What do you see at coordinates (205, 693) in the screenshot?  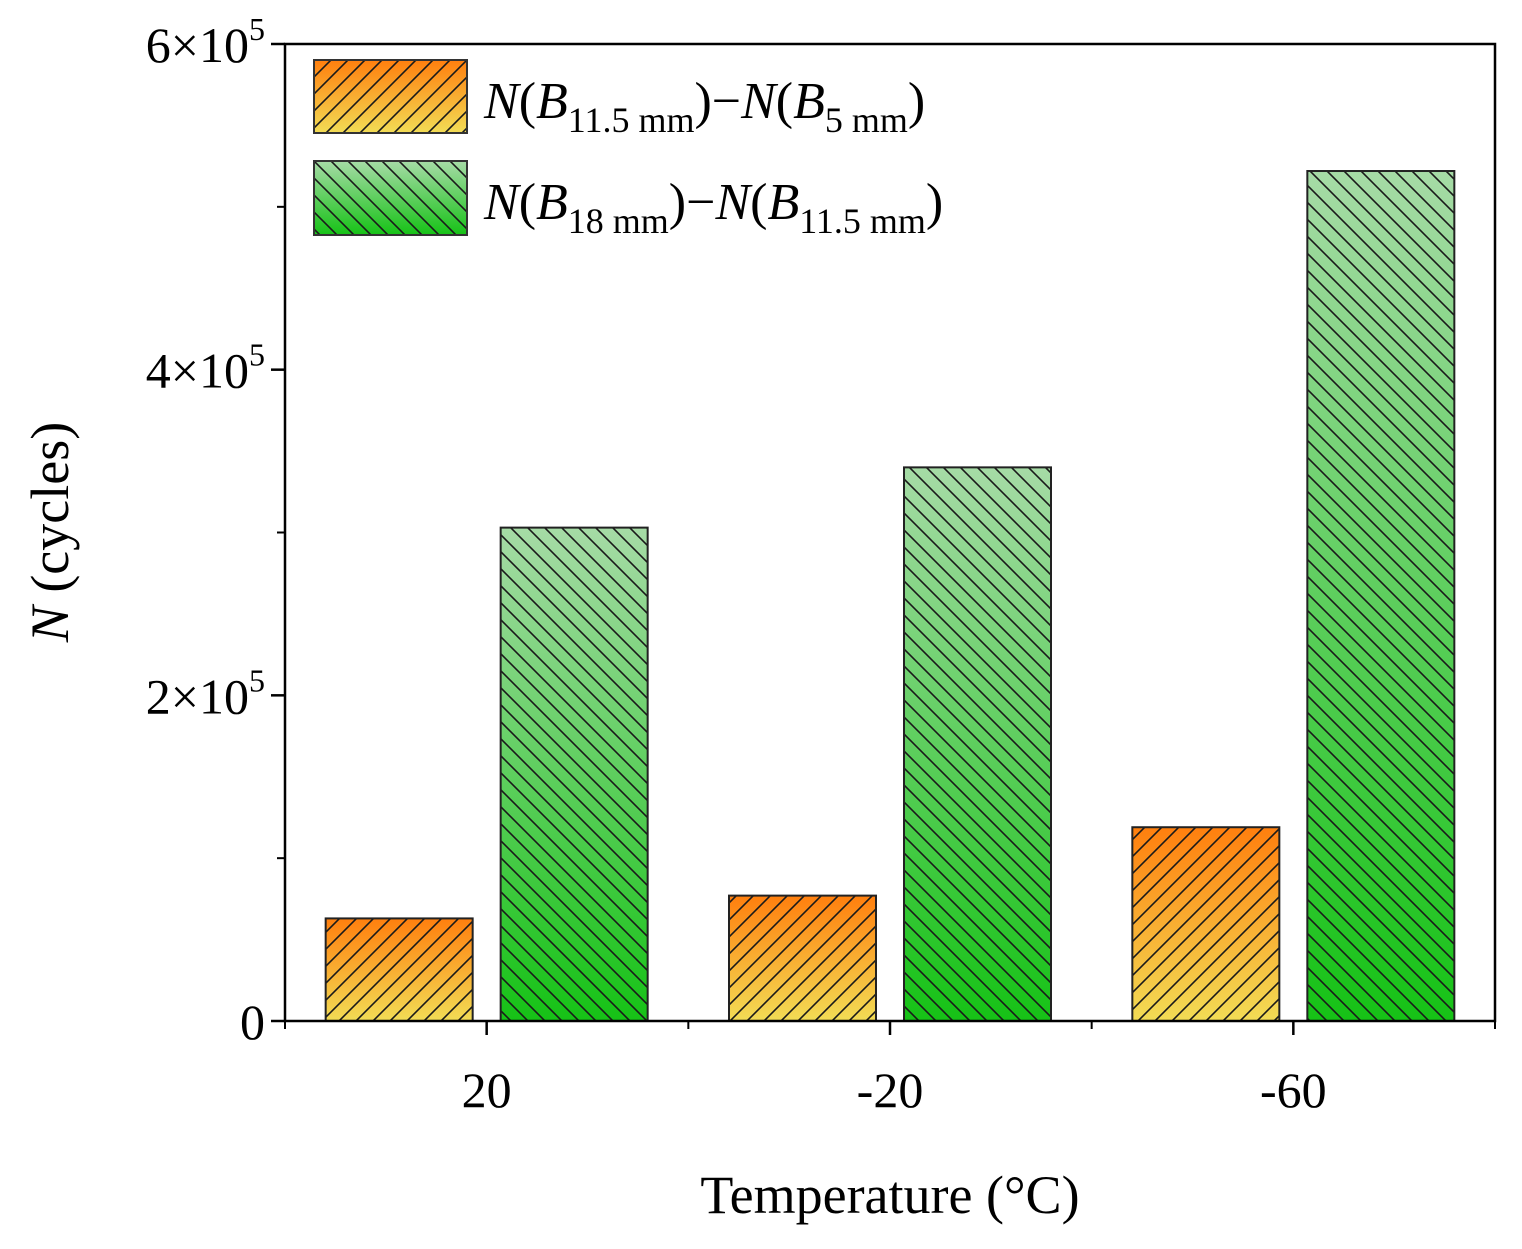 I see `y-tick-label: 2×10⁵` at bounding box center [205, 693].